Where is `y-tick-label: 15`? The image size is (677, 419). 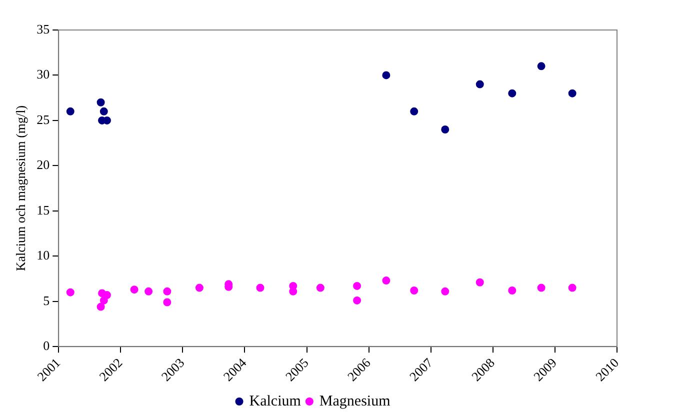 y-tick-label: 15 is located at coordinates (43, 210).